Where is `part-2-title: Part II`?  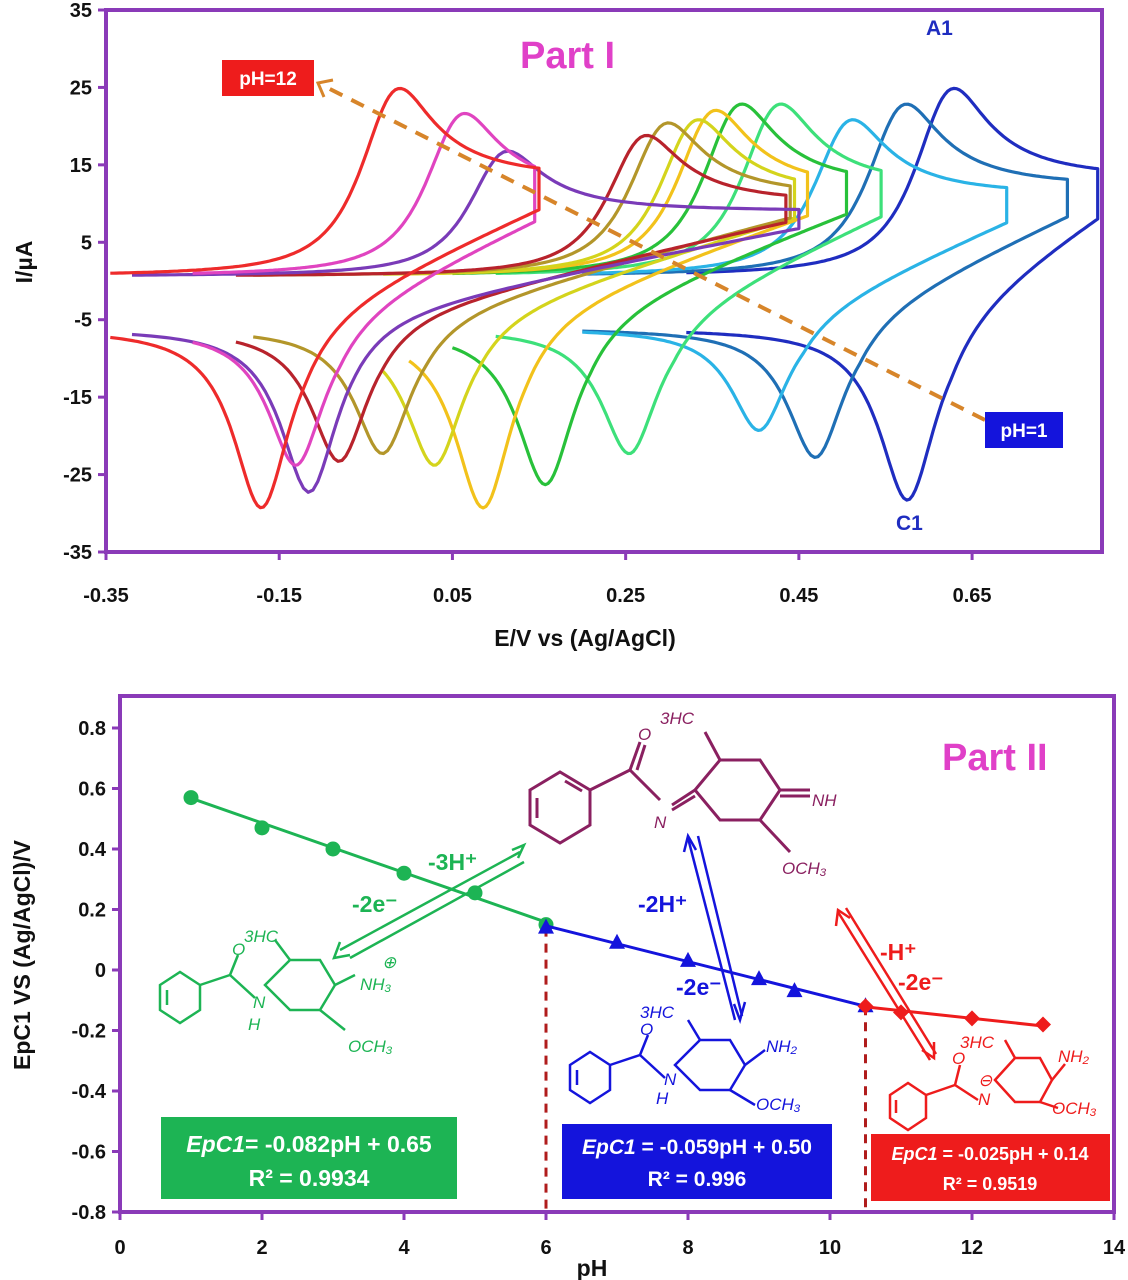 part-2-title: Part II is located at coordinates (995, 758).